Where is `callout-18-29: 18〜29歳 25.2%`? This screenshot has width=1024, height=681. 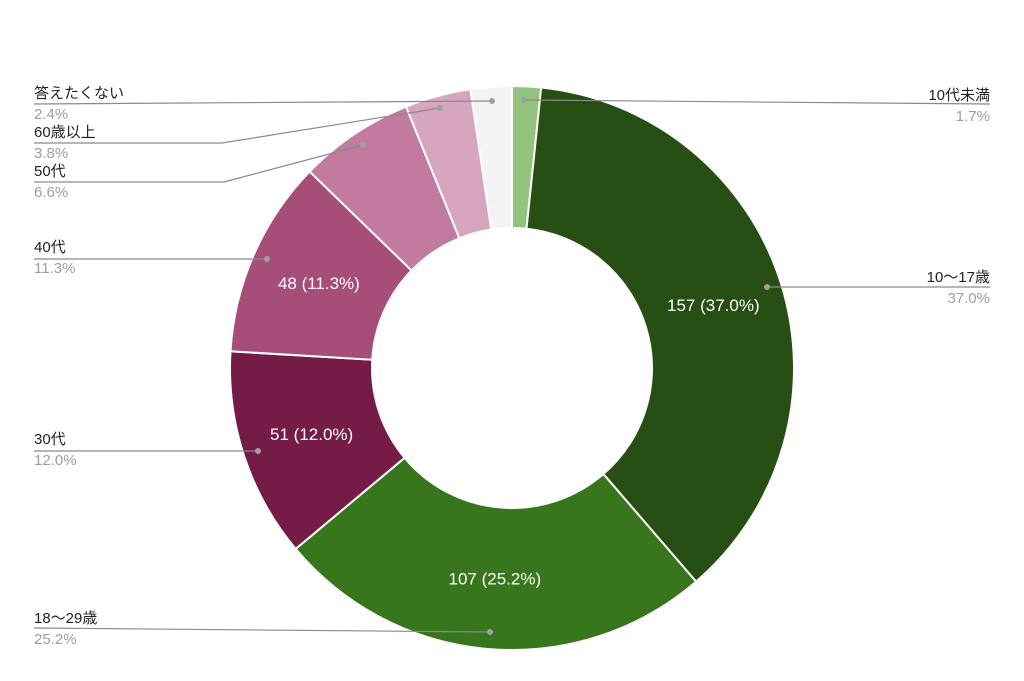
callout-18-29: 18〜29歳 25.2% is located at coordinates (65, 629).